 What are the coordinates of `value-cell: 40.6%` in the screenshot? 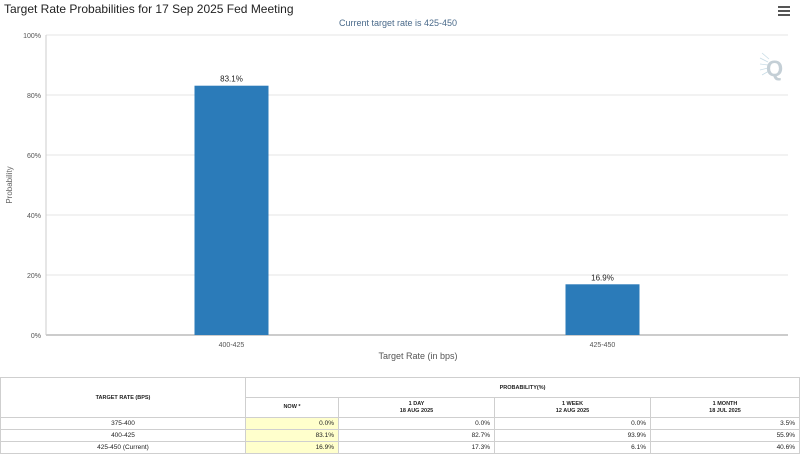 It's located at (725, 447).